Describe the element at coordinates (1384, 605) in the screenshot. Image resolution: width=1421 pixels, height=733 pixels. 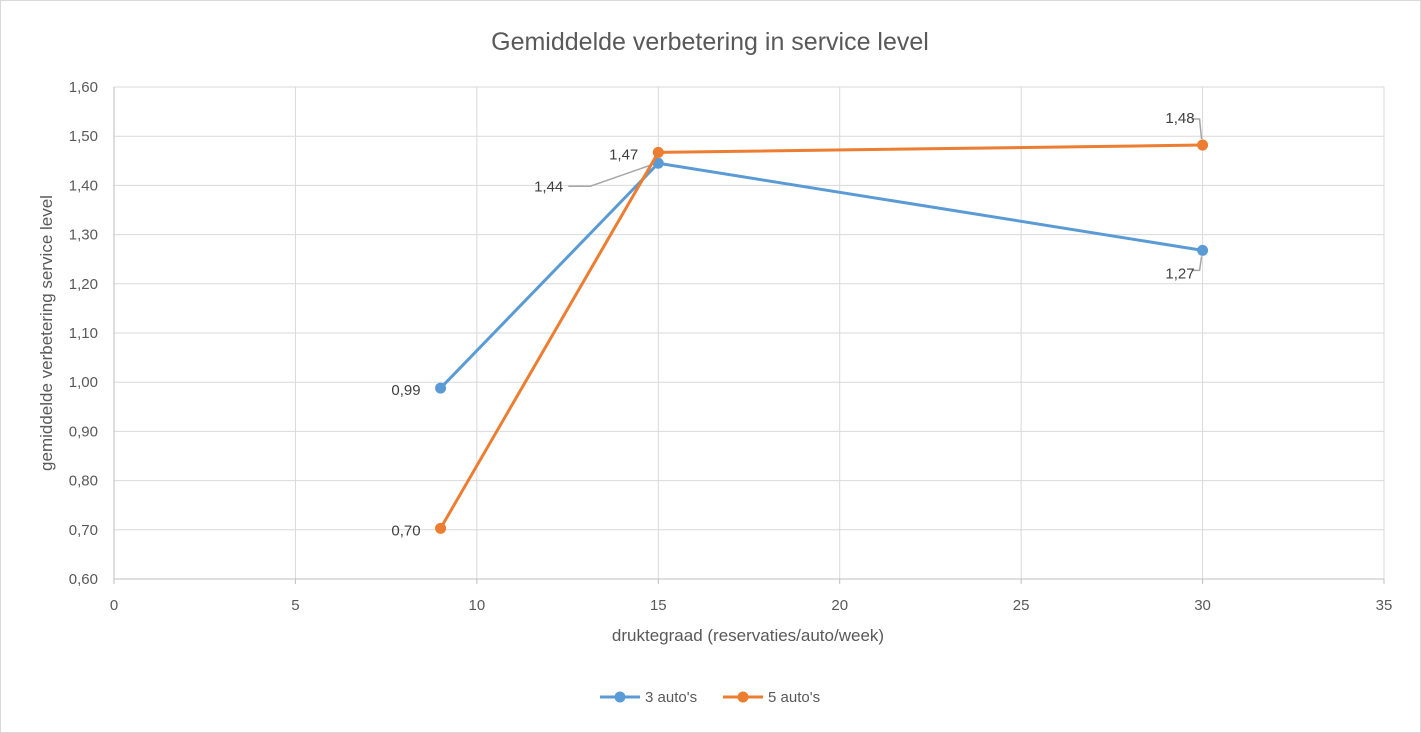
I see `x-tick-label: 35` at that location.